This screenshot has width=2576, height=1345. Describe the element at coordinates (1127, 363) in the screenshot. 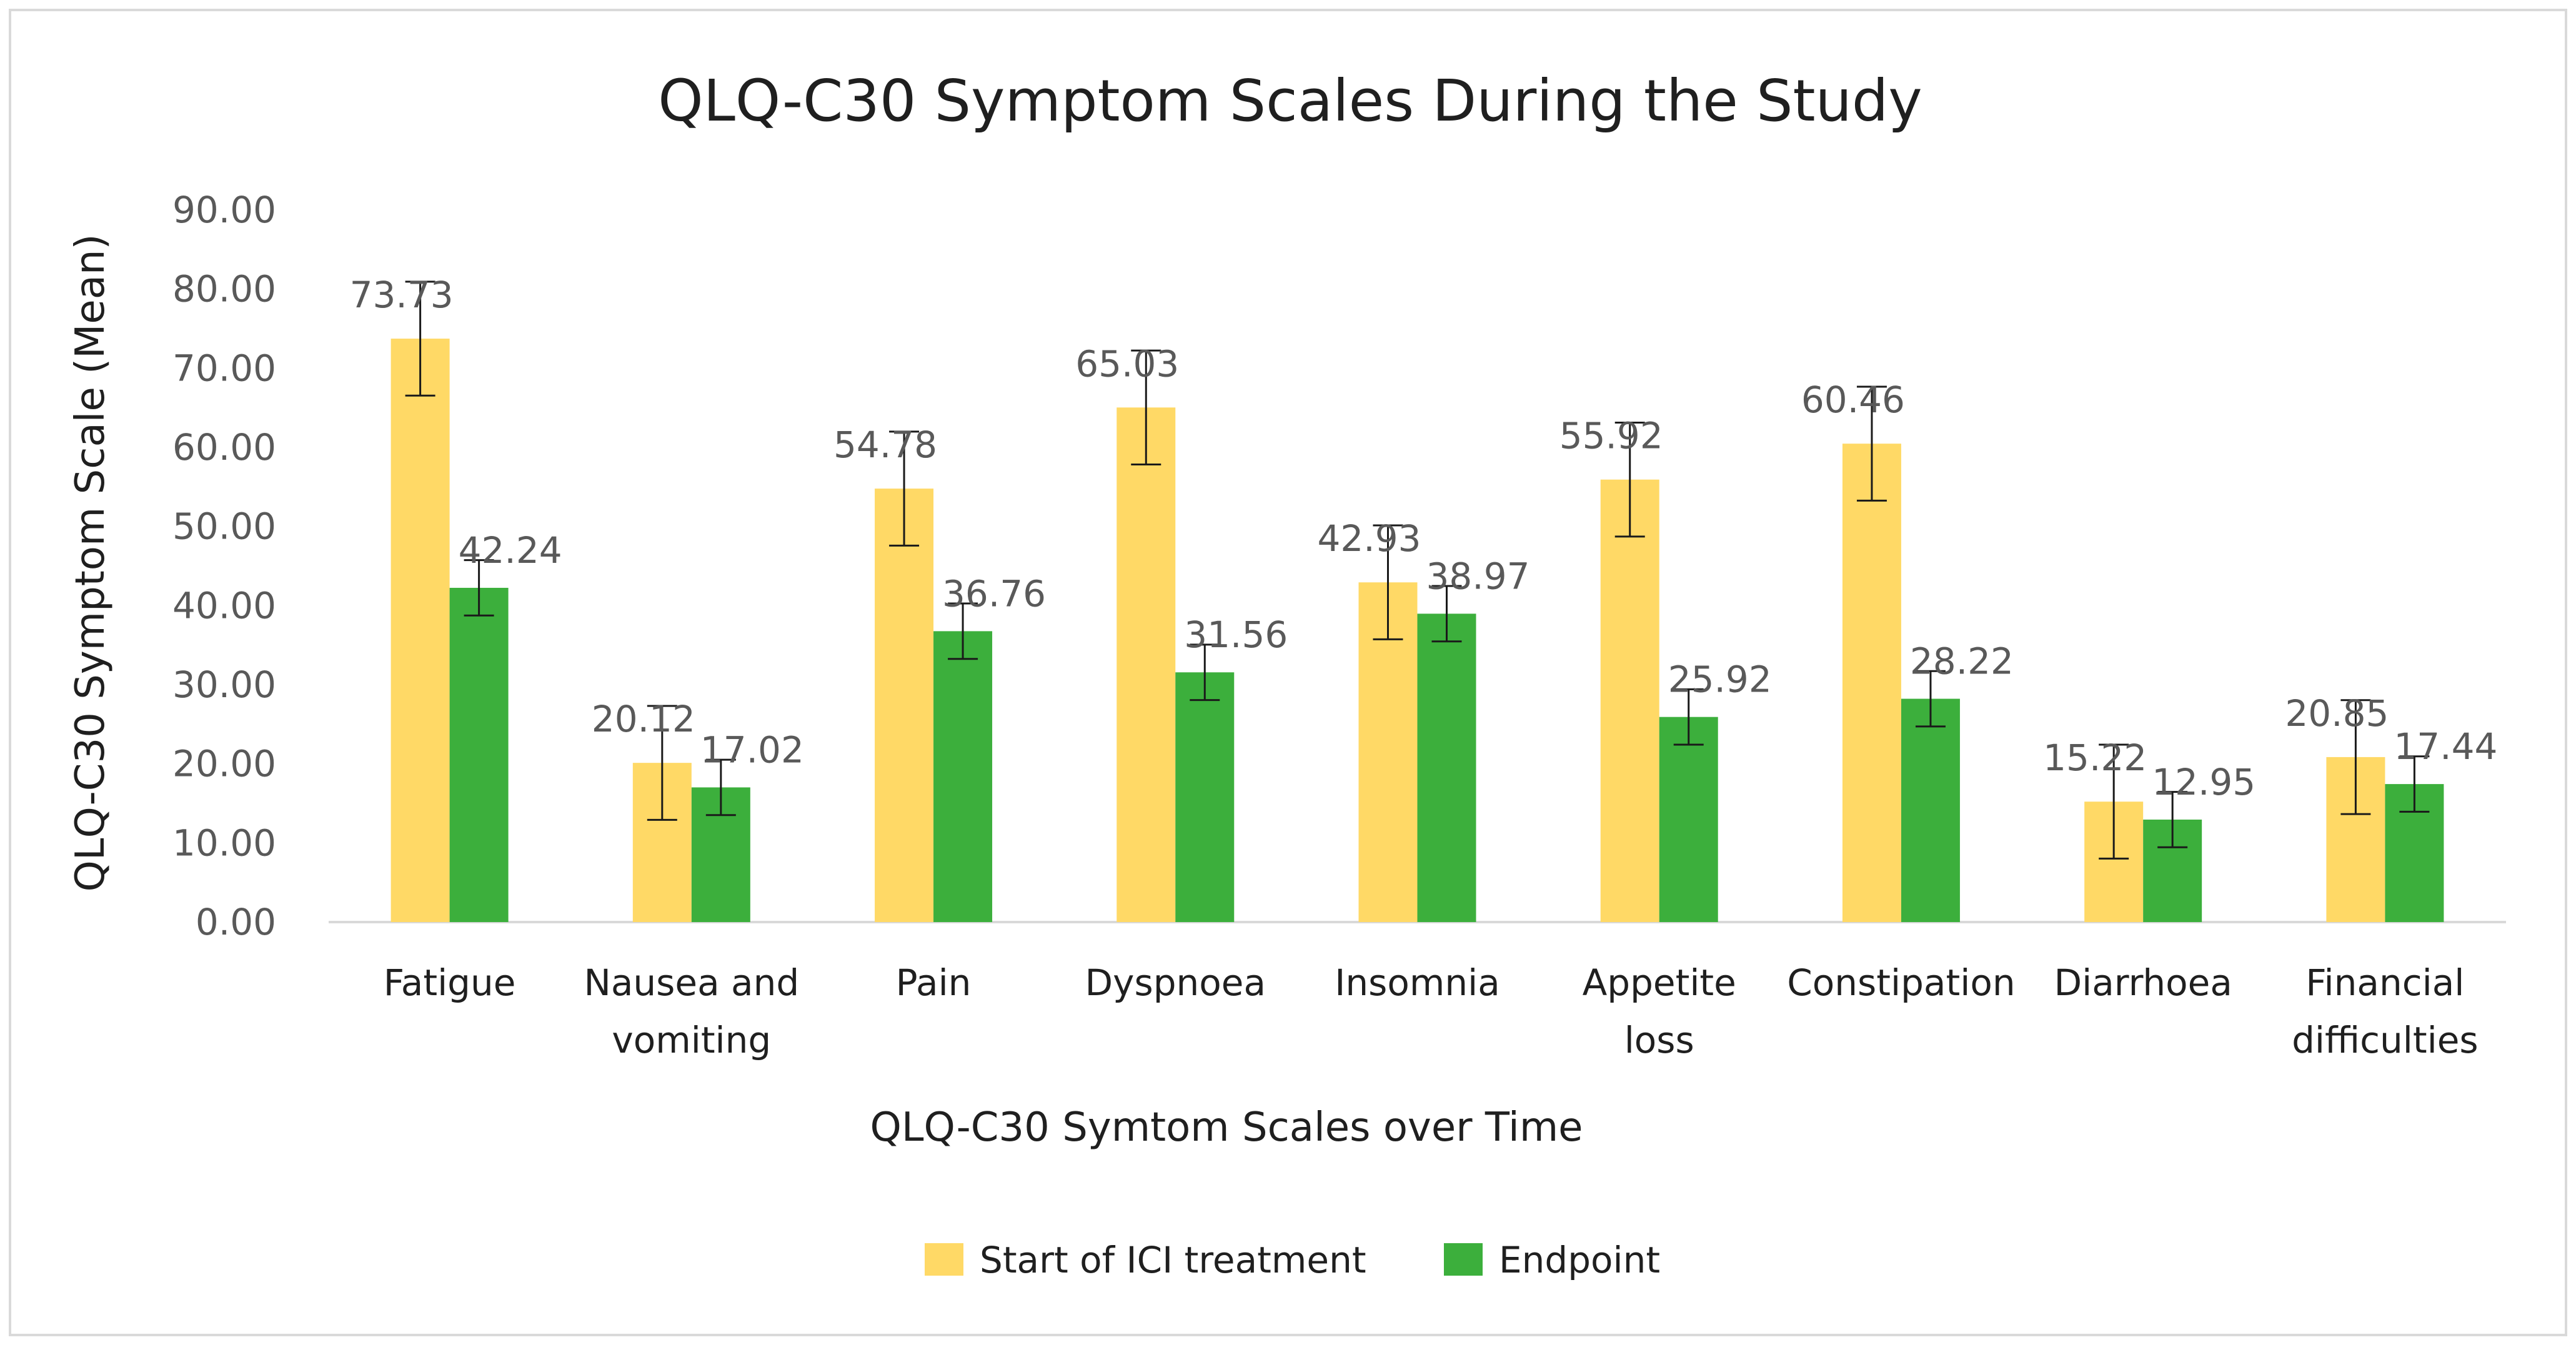

I see `data-label: 65.03` at that location.